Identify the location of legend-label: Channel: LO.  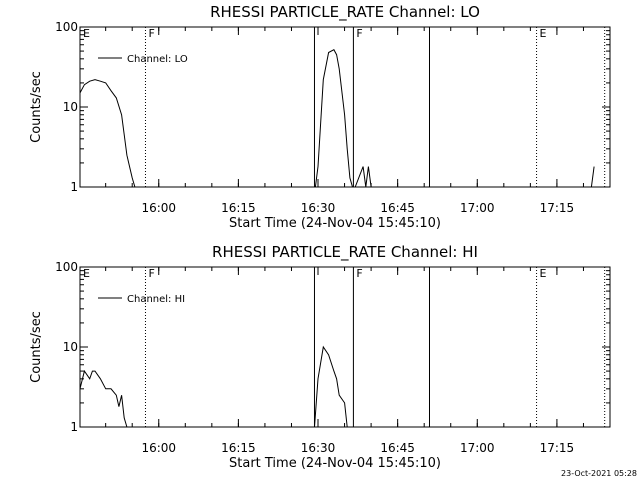
(157, 59).